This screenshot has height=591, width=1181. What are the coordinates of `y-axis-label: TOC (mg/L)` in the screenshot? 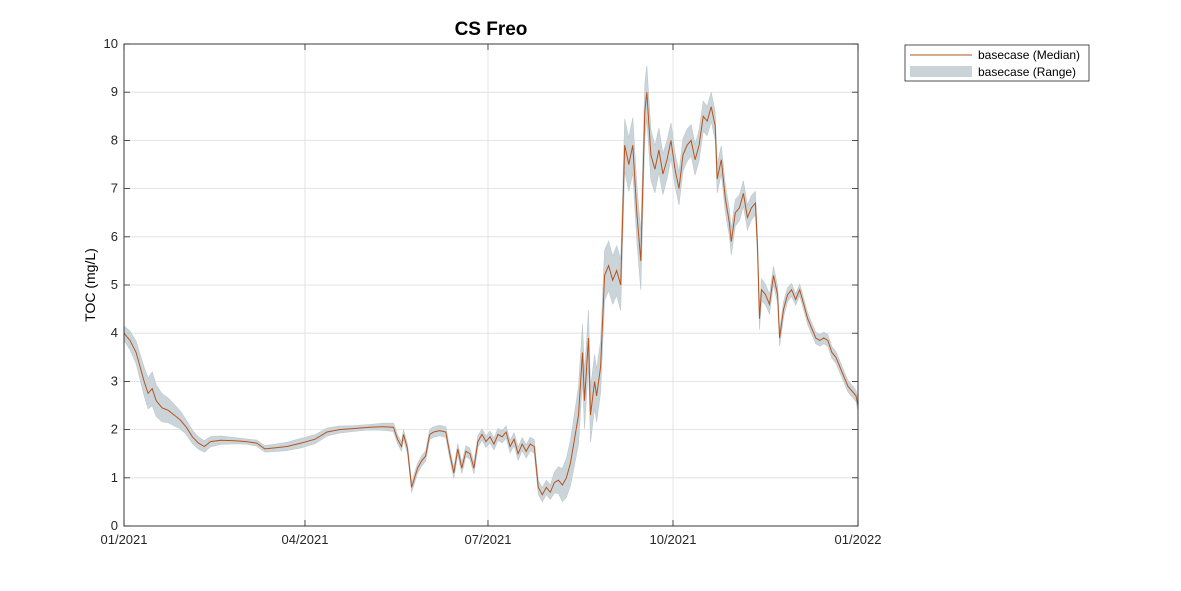 It's located at (90, 285).